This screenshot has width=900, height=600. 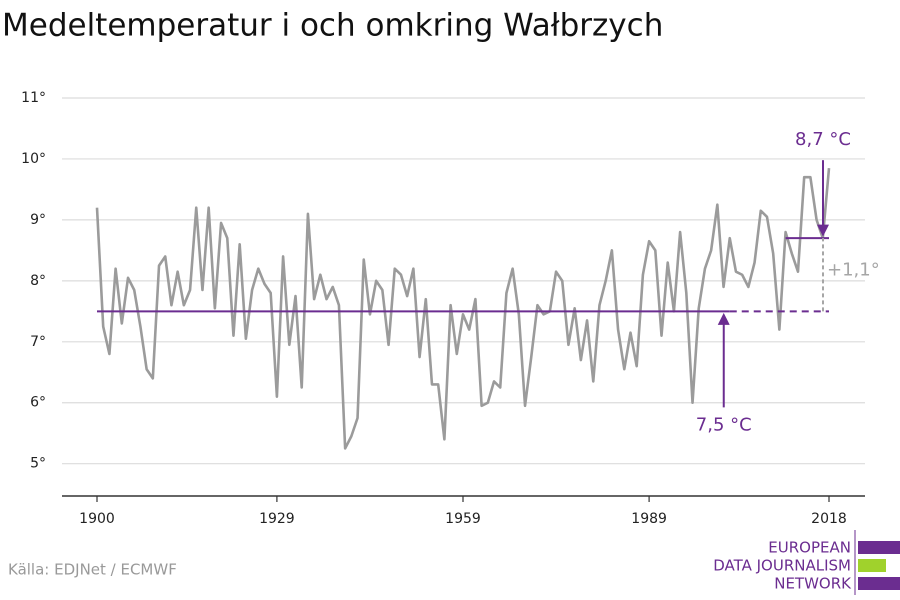 What do you see at coordinates (38, 464) in the screenshot?
I see `y-tick-label: 5°` at bounding box center [38, 464].